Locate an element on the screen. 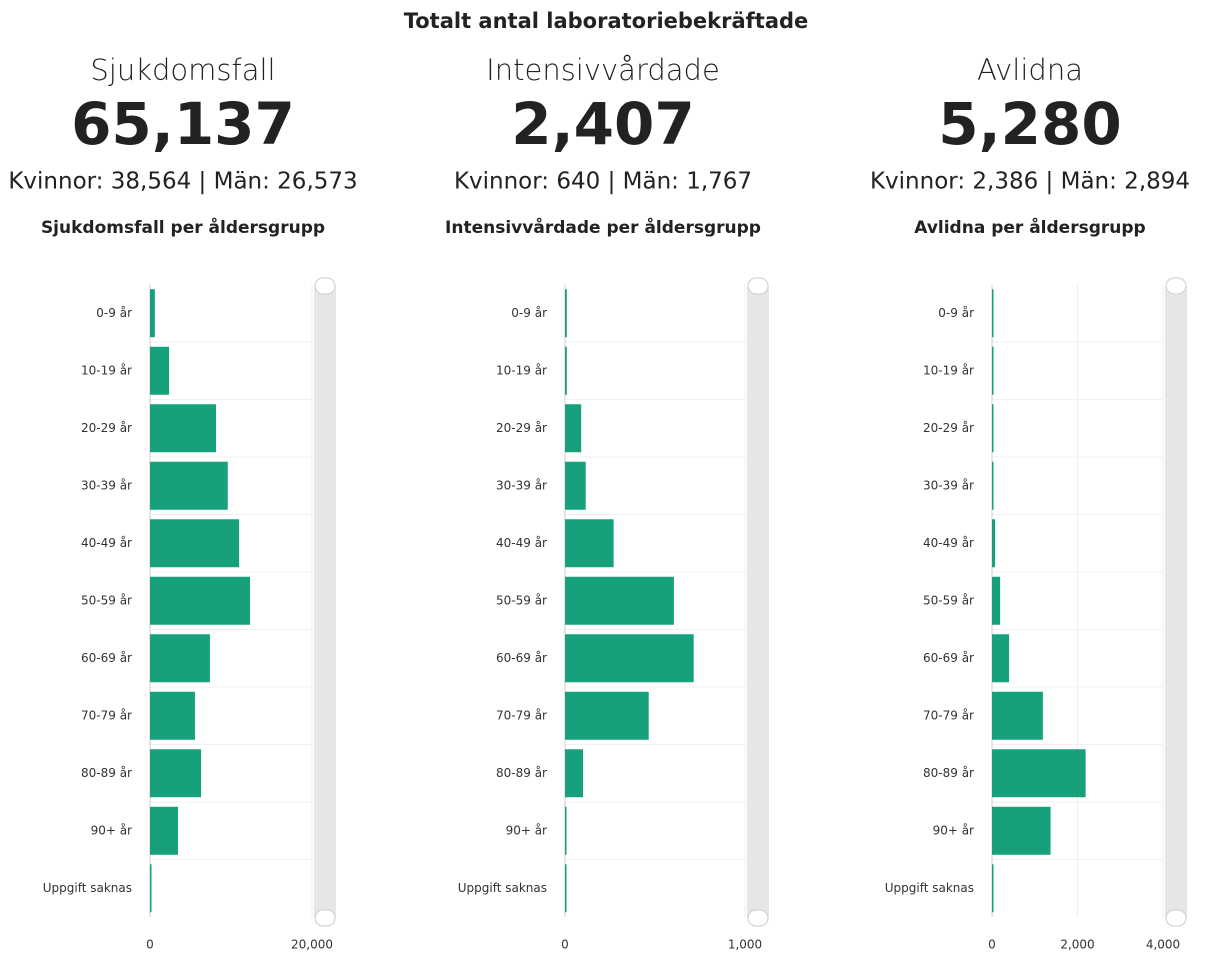  panel-heading: Intensivvårdade is located at coordinates (603, 70).